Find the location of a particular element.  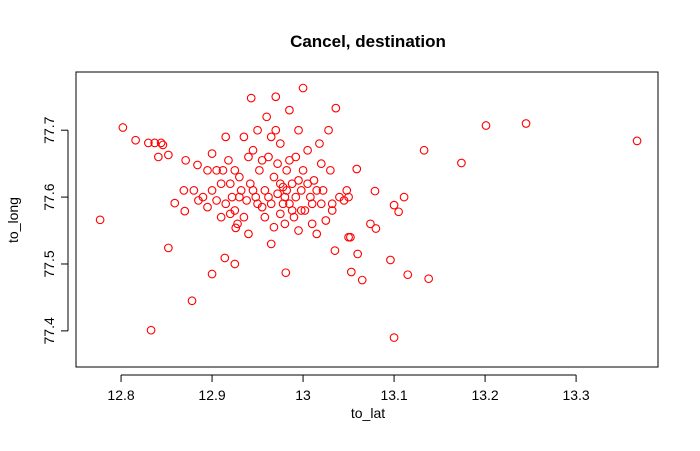

x-tick-label: 13.2 is located at coordinates (484, 395).